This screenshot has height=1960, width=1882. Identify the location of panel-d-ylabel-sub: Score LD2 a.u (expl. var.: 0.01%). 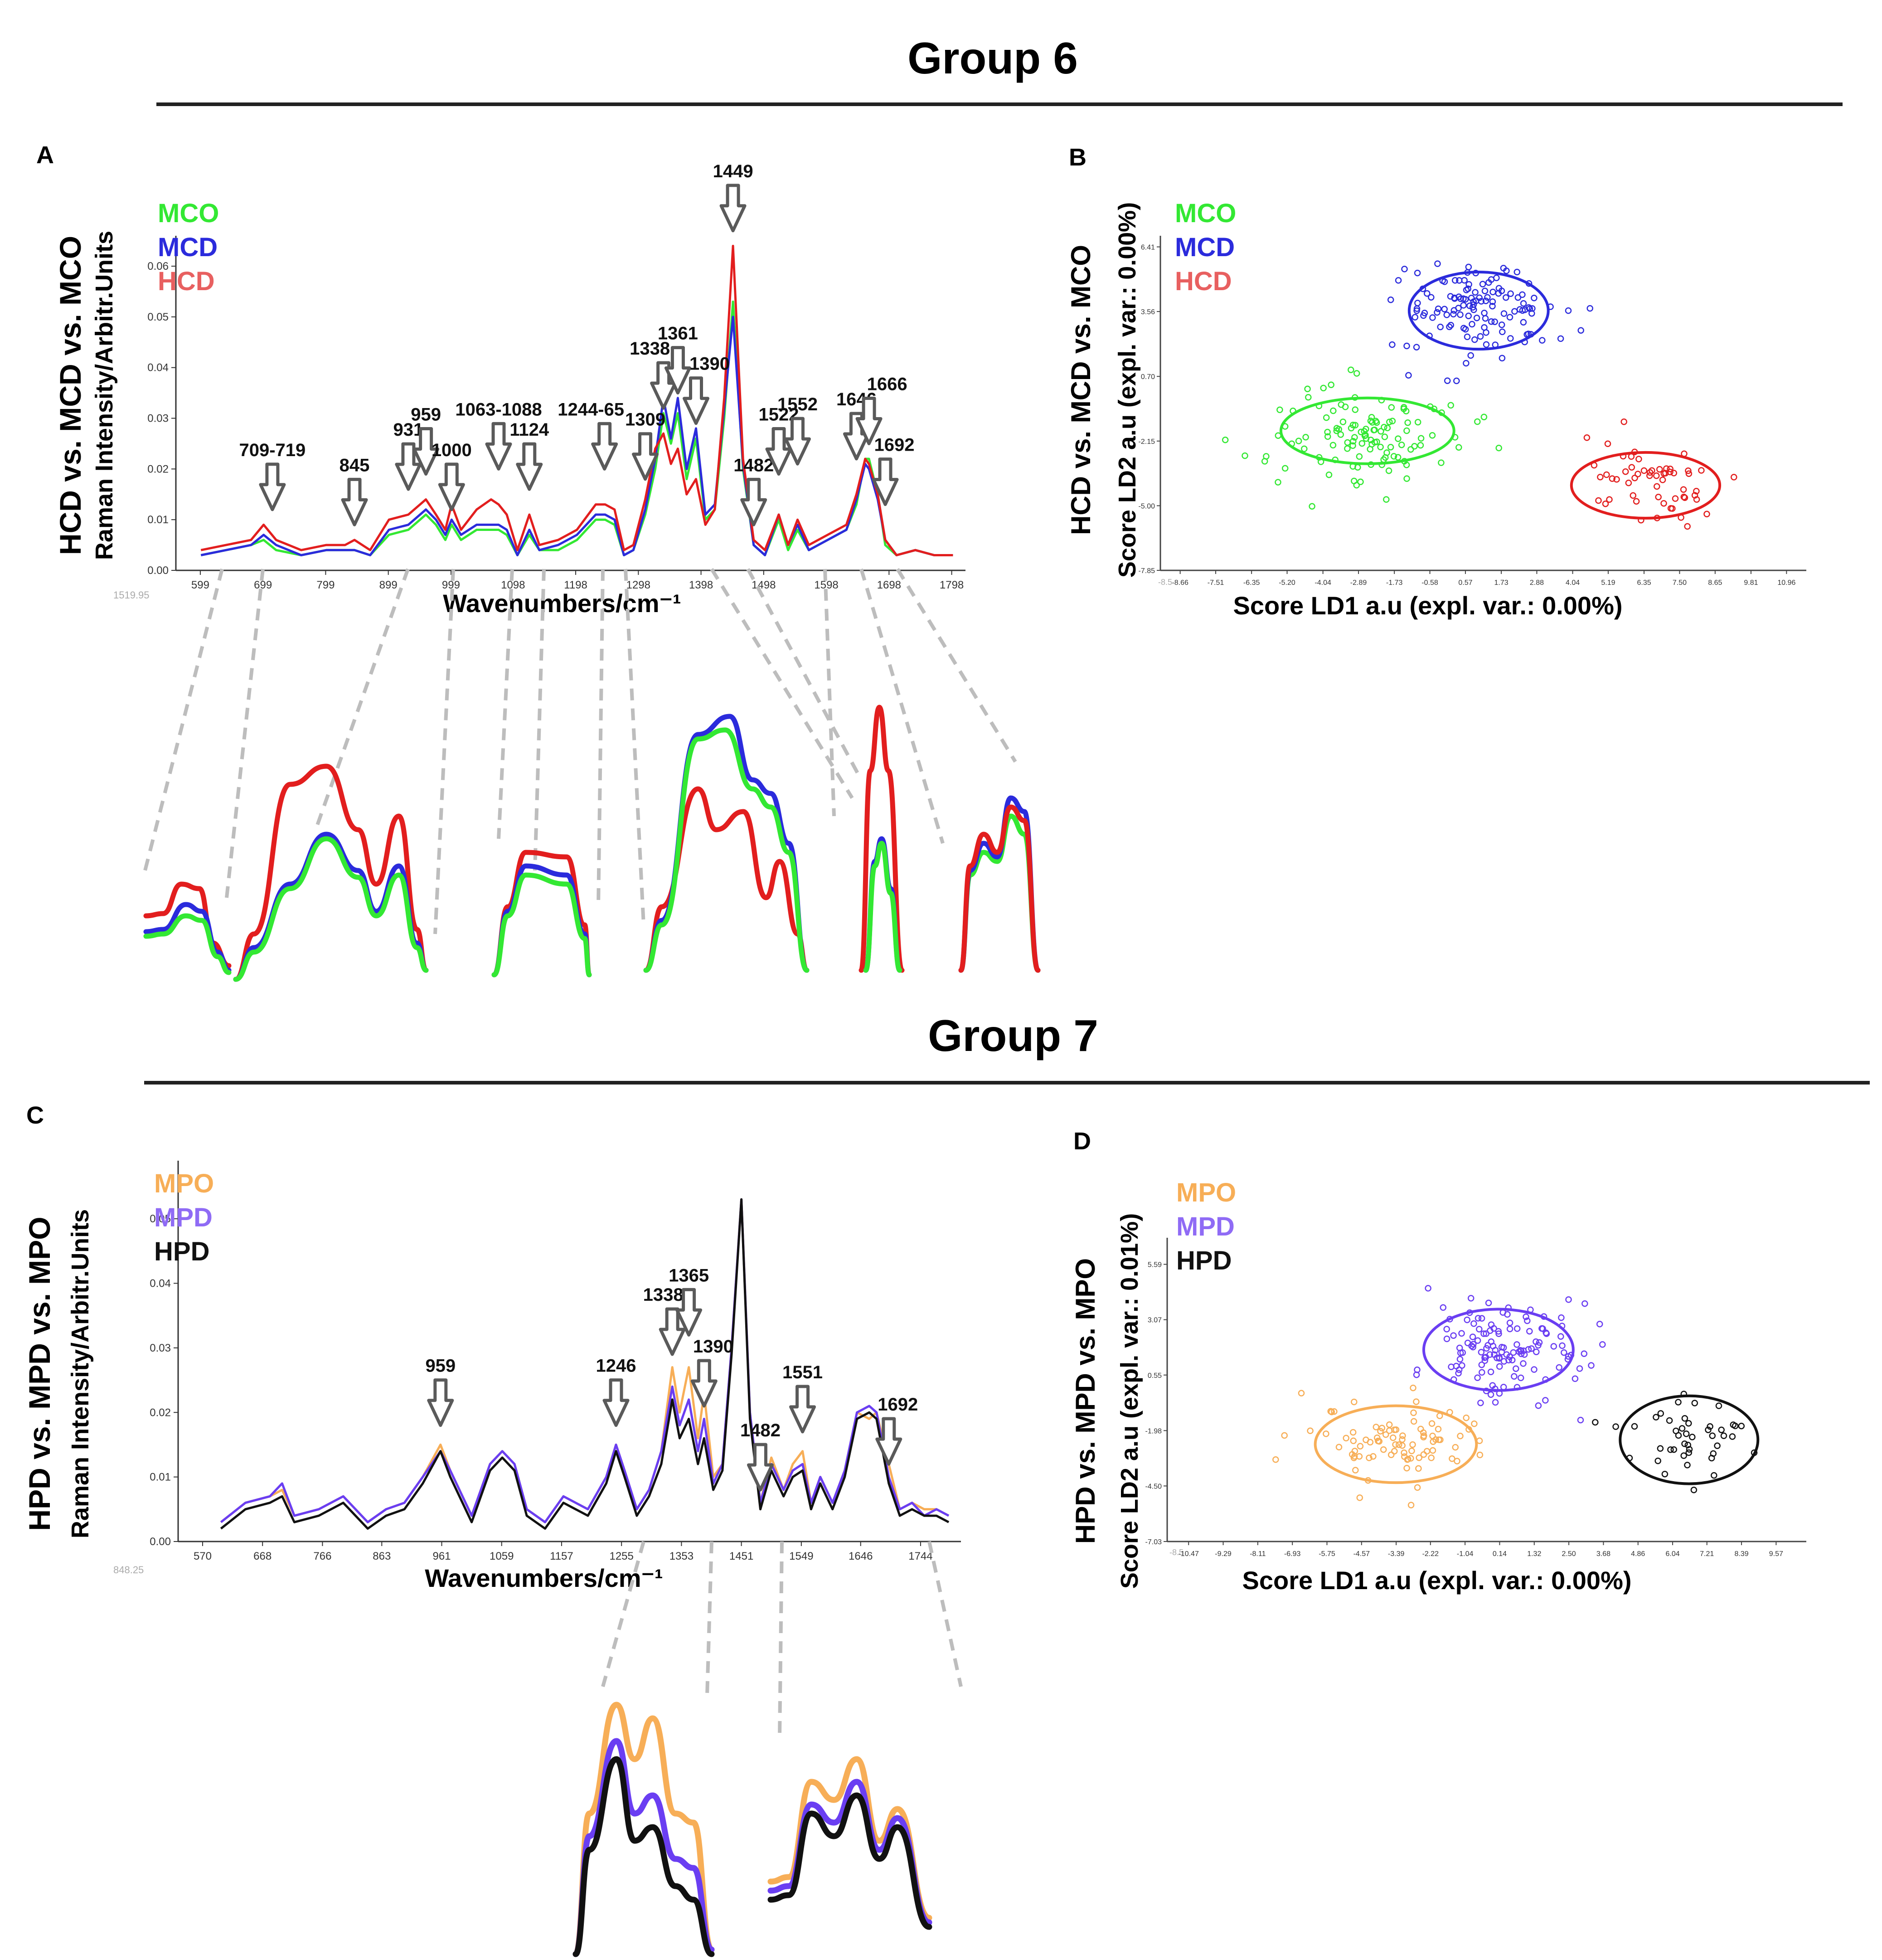
(1129, 1401).